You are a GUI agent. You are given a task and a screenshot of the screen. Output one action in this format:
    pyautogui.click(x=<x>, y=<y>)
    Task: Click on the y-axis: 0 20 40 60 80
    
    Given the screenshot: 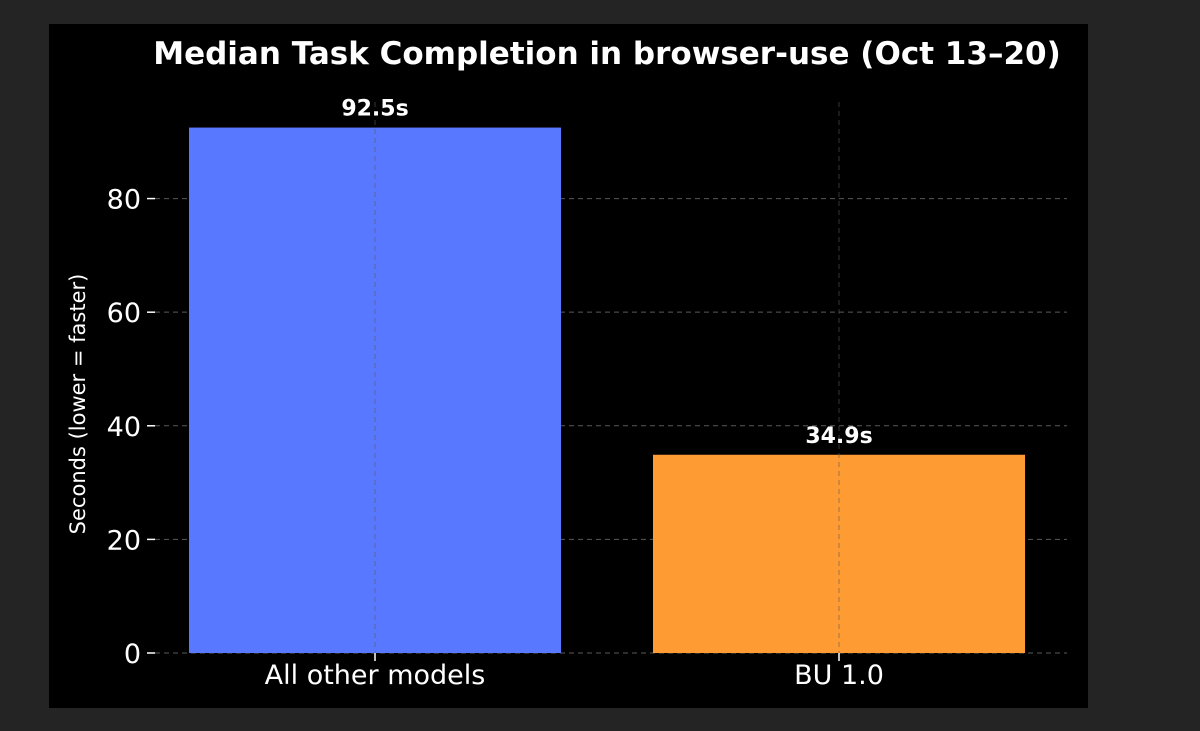 What is the action you would take?
    pyautogui.click(x=131, y=427)
    